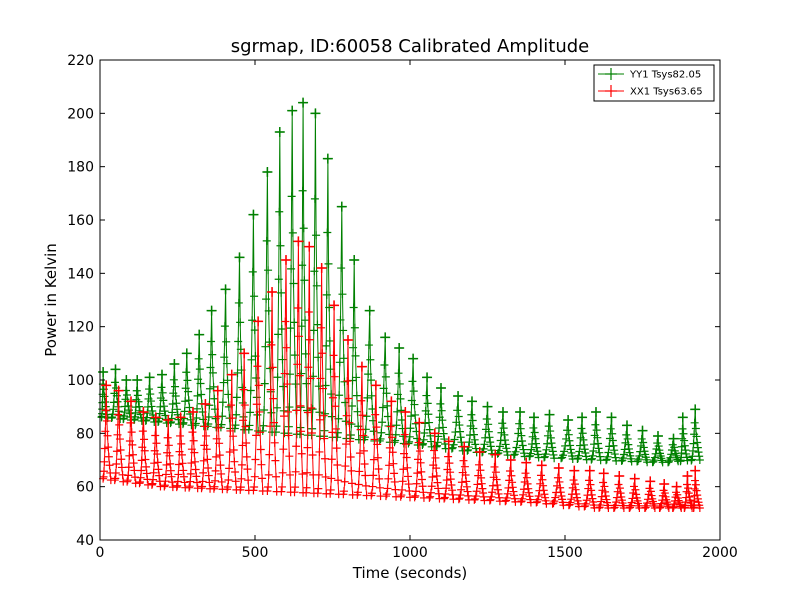  I want to click on legend-entry-yy1: YY1 Tsys82.05, so click(649, 74).